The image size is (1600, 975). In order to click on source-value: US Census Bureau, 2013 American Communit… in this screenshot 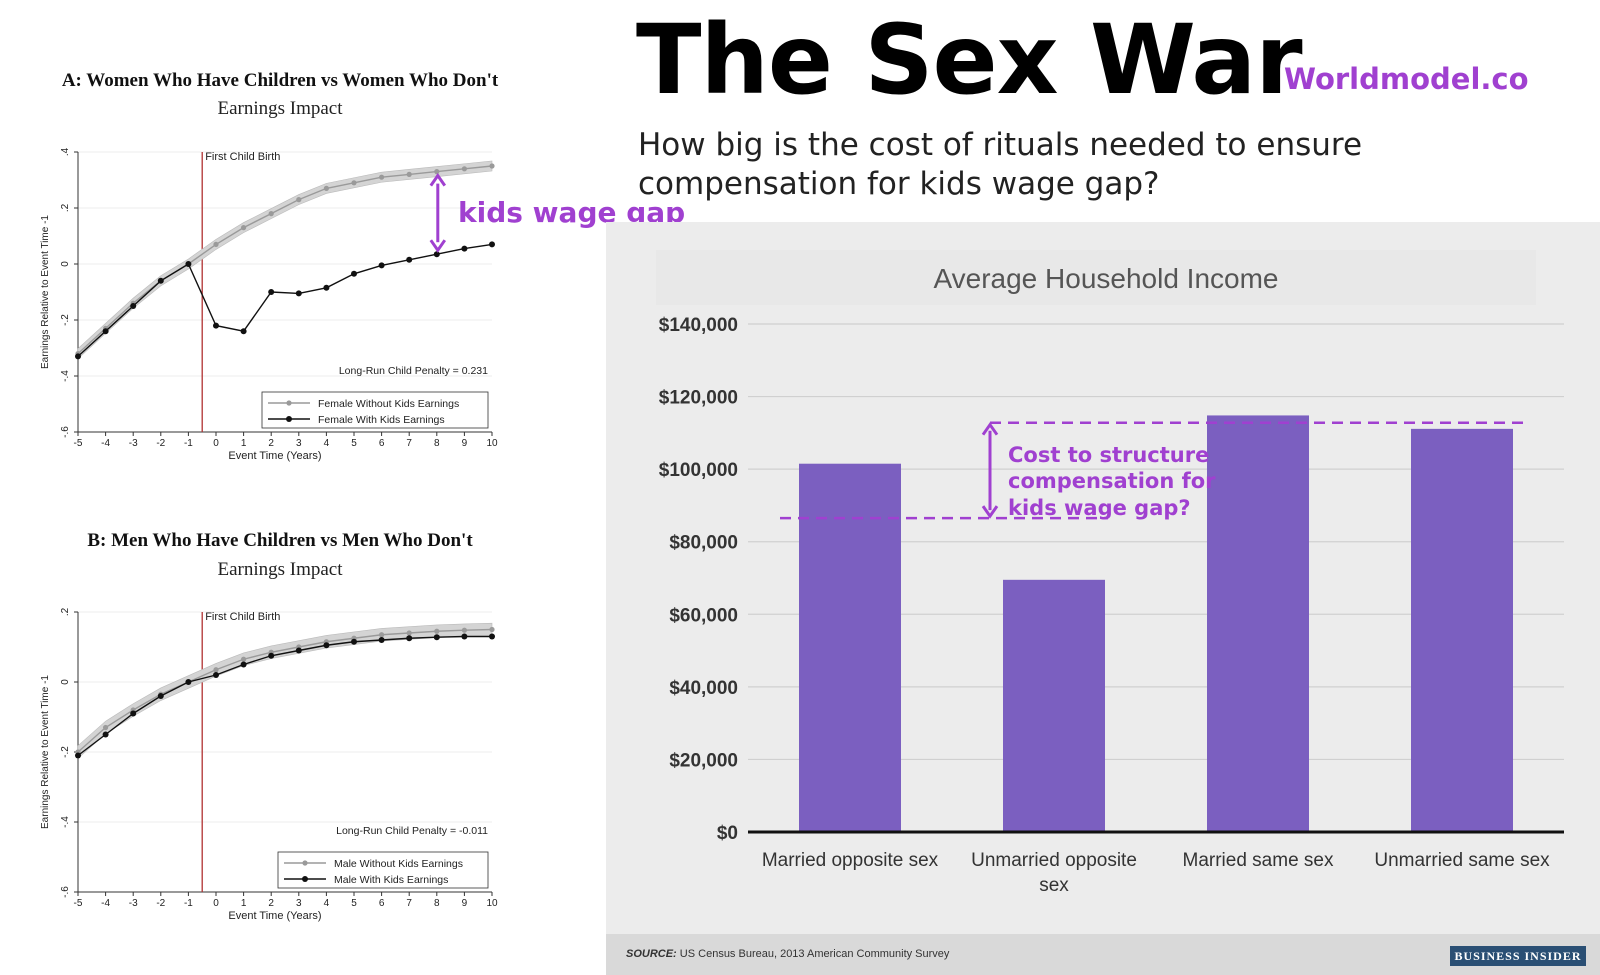, I will do `click(814, 954)`.